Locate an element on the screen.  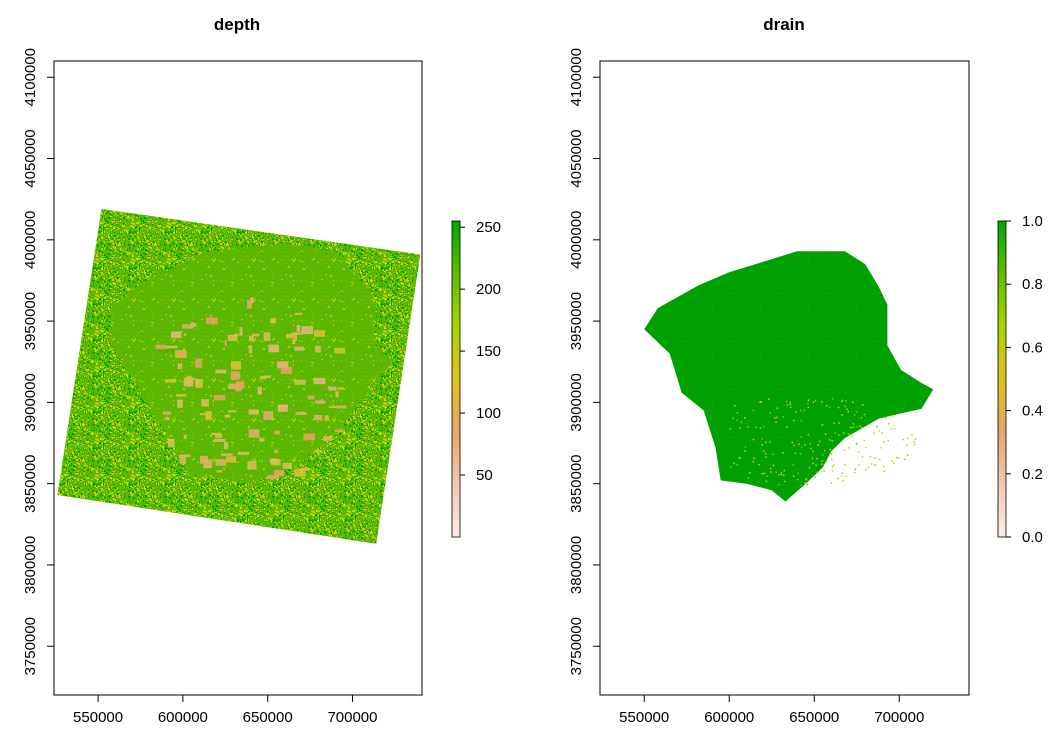
legend-tick-label: 1.0 is located at coordinates (1032, 221).